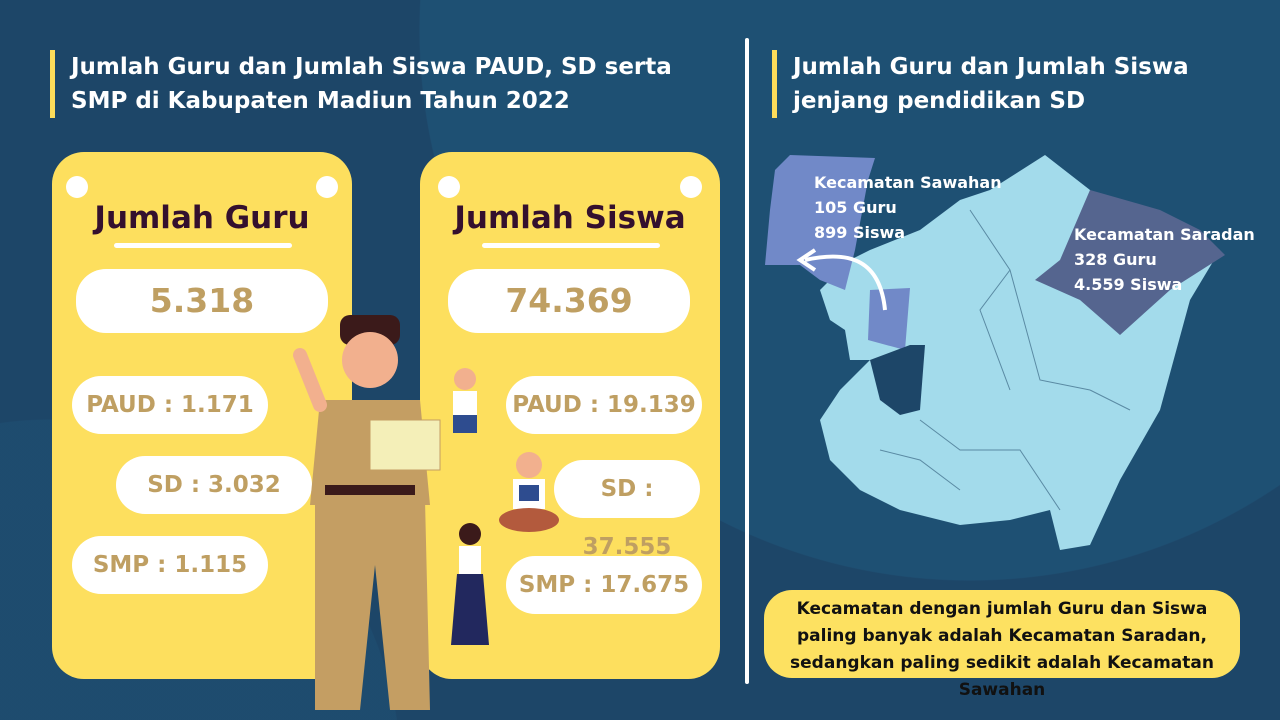  What do you see at coordinates (908, 207) in the screenshot?
I see `sawahan-label: Kecamatan Sawahan 105 Guru 899 Siswa` at bounding box center [908, 207].